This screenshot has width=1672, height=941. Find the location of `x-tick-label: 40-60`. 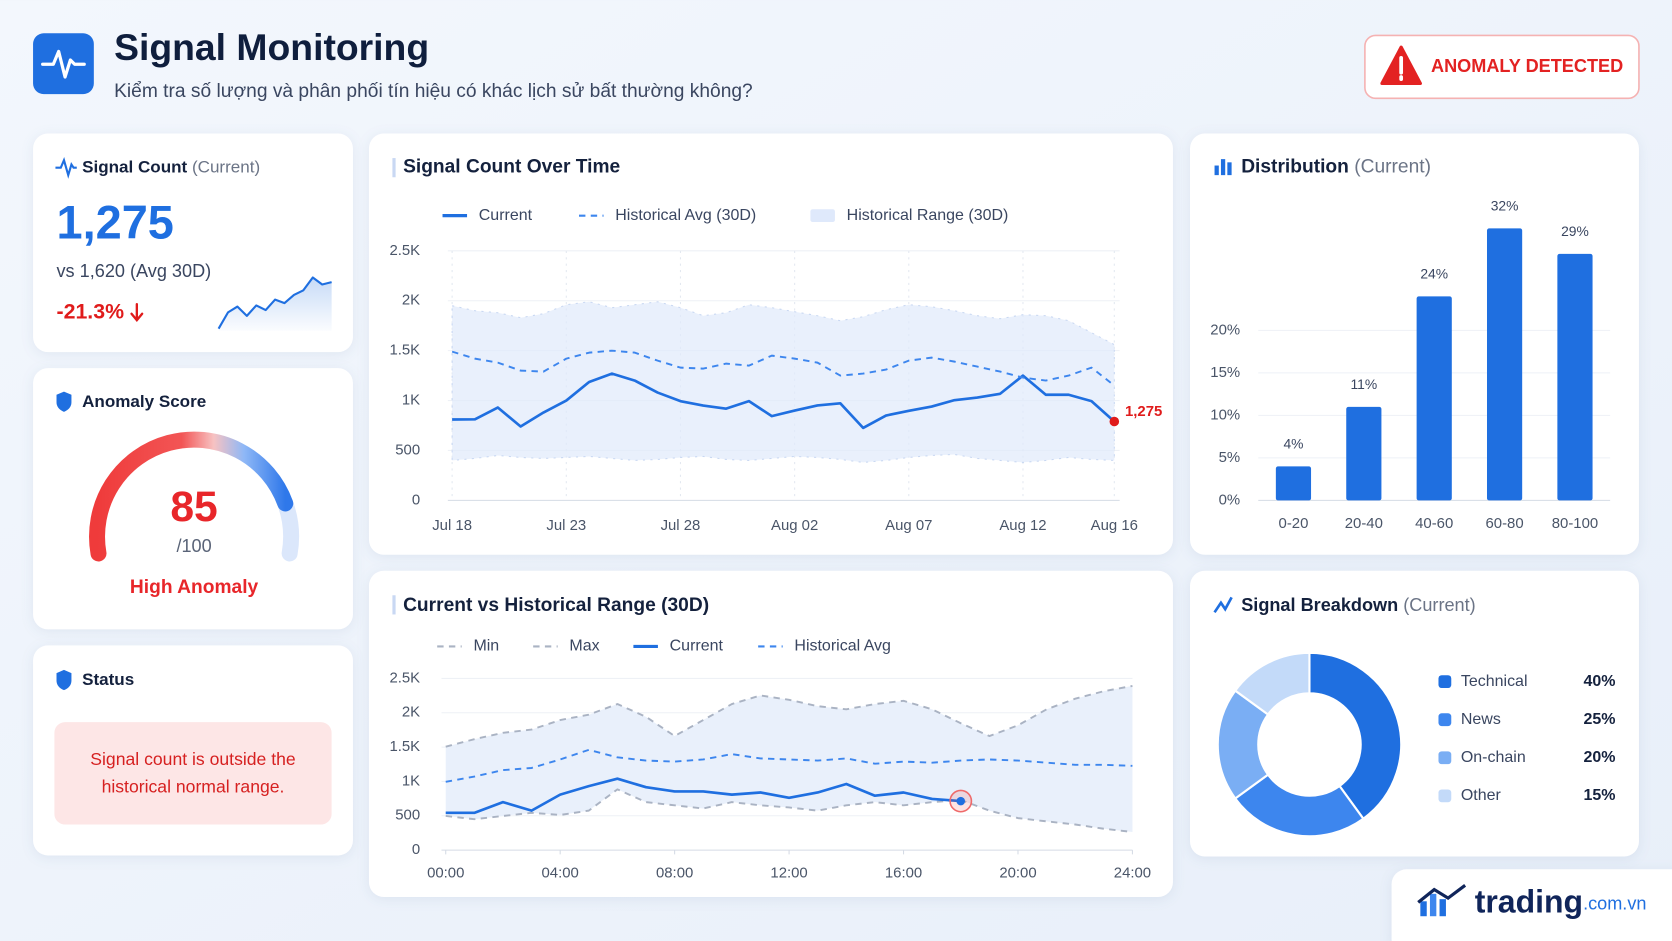

x-tick-label: 40-60 is located at coordinates (1434, 523).